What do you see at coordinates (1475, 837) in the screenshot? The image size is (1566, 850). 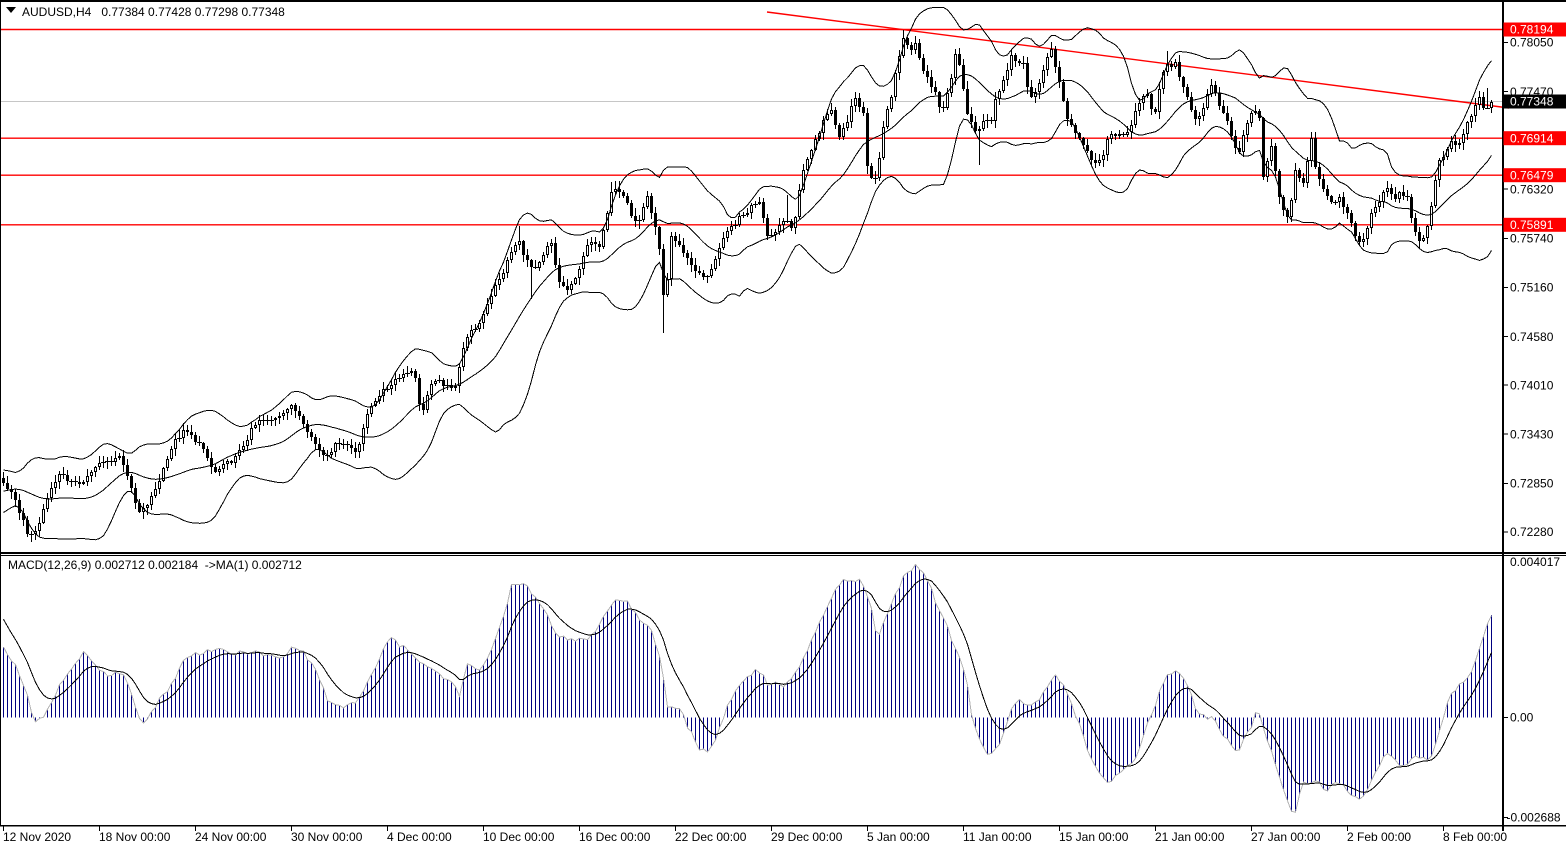 I see `svg-text: 8 Feb 00:00` at bounding box center [1475, 837].